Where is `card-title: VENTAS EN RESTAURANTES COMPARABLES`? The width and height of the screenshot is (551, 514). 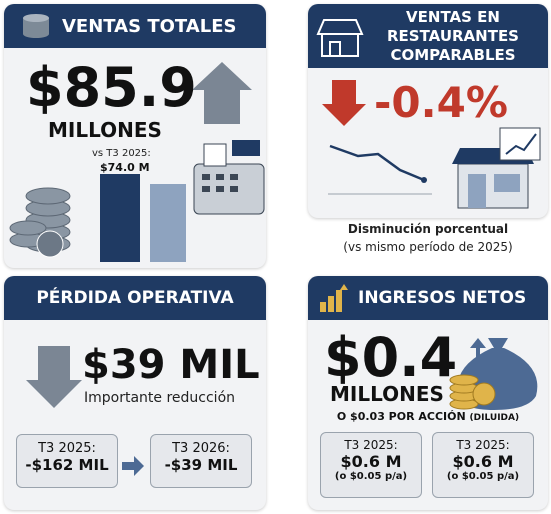 card-title: VENTAS EN RESTAURANTES COMPARABLES is located at coordinates (428, 36).